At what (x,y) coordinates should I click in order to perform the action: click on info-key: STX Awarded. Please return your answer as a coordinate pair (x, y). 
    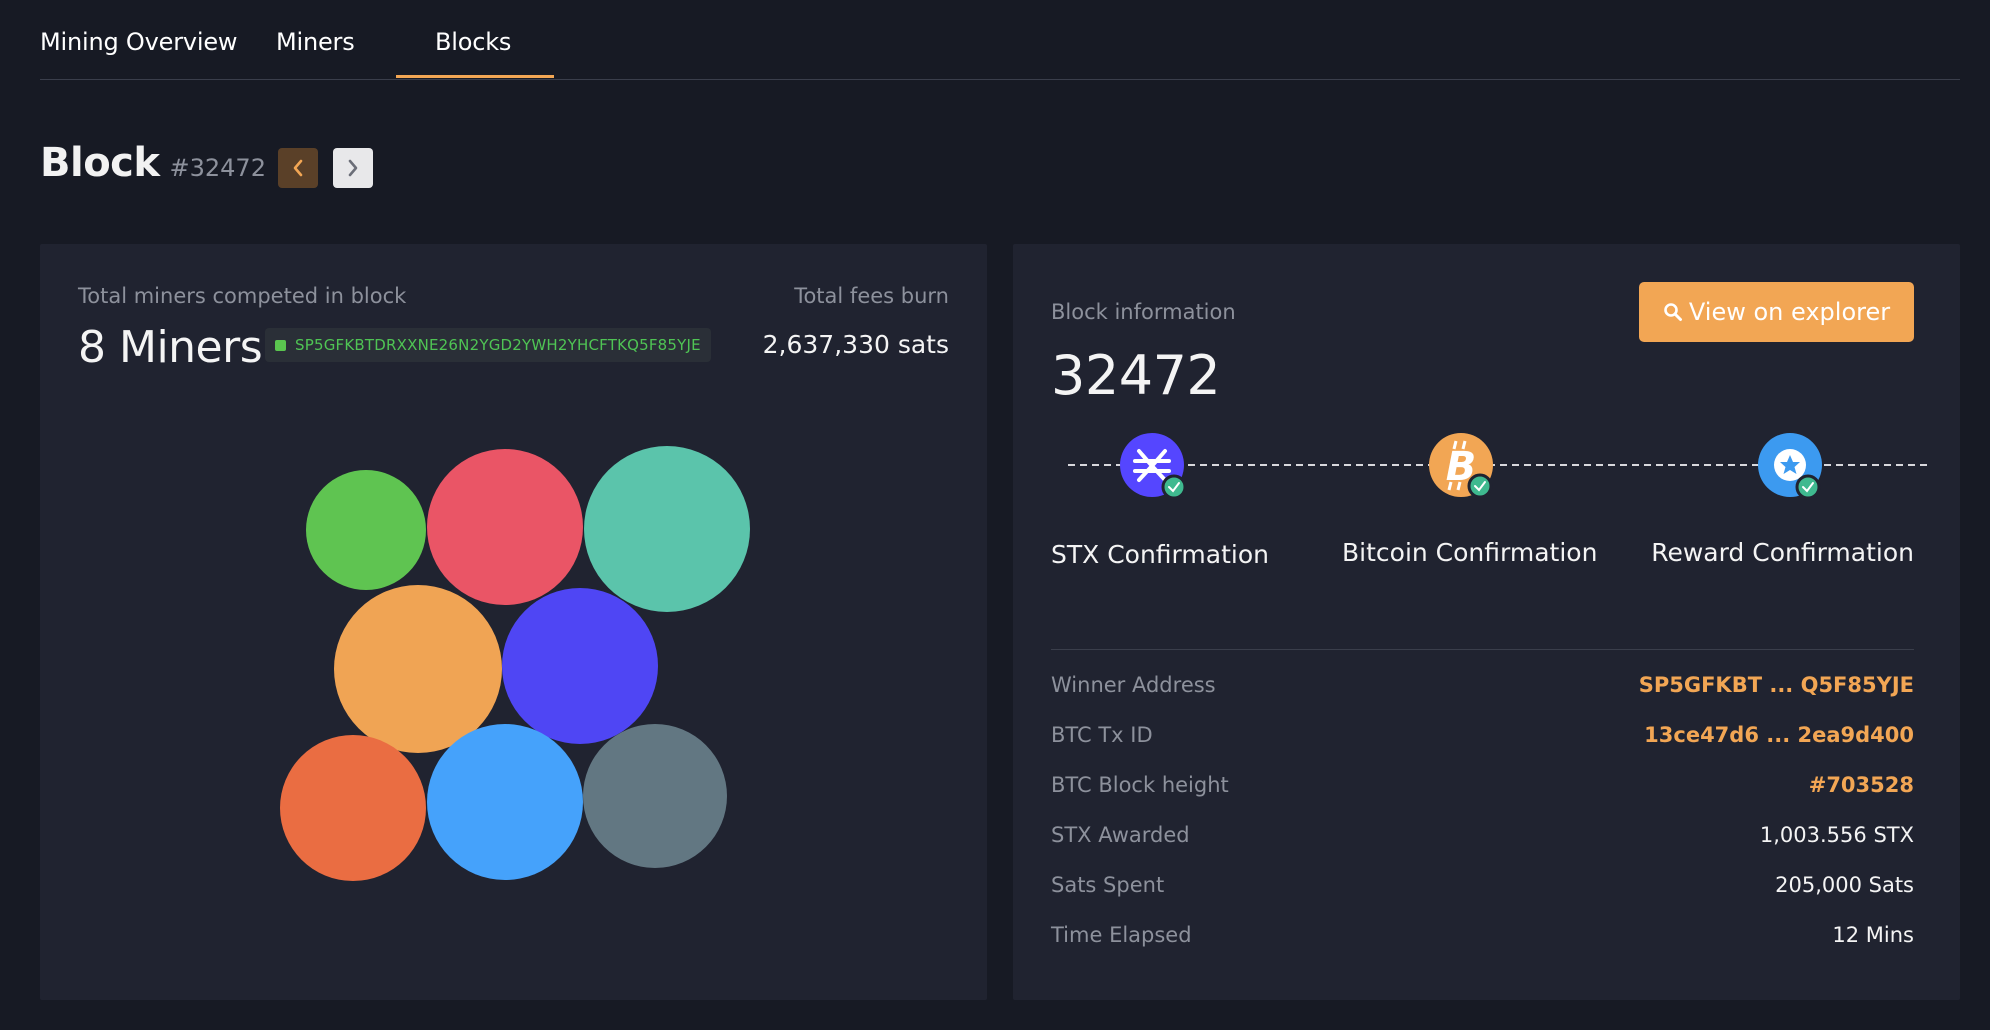
    Looking at the image, I should click on (1120, 835).